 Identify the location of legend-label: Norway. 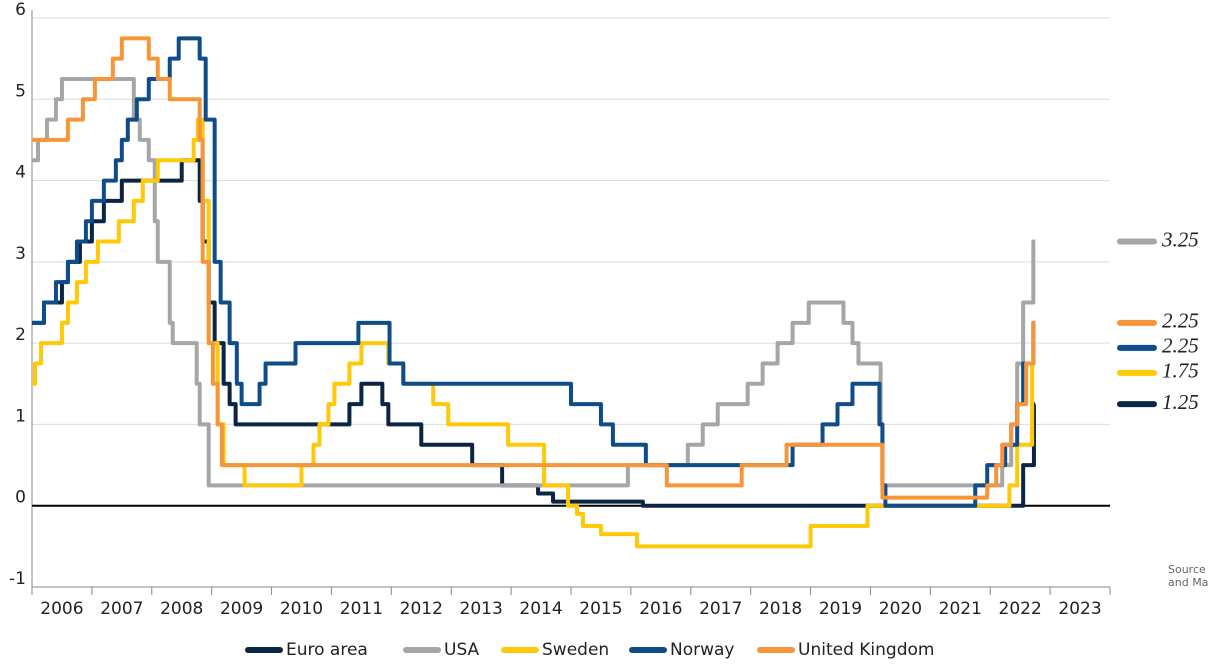
(702, 650).